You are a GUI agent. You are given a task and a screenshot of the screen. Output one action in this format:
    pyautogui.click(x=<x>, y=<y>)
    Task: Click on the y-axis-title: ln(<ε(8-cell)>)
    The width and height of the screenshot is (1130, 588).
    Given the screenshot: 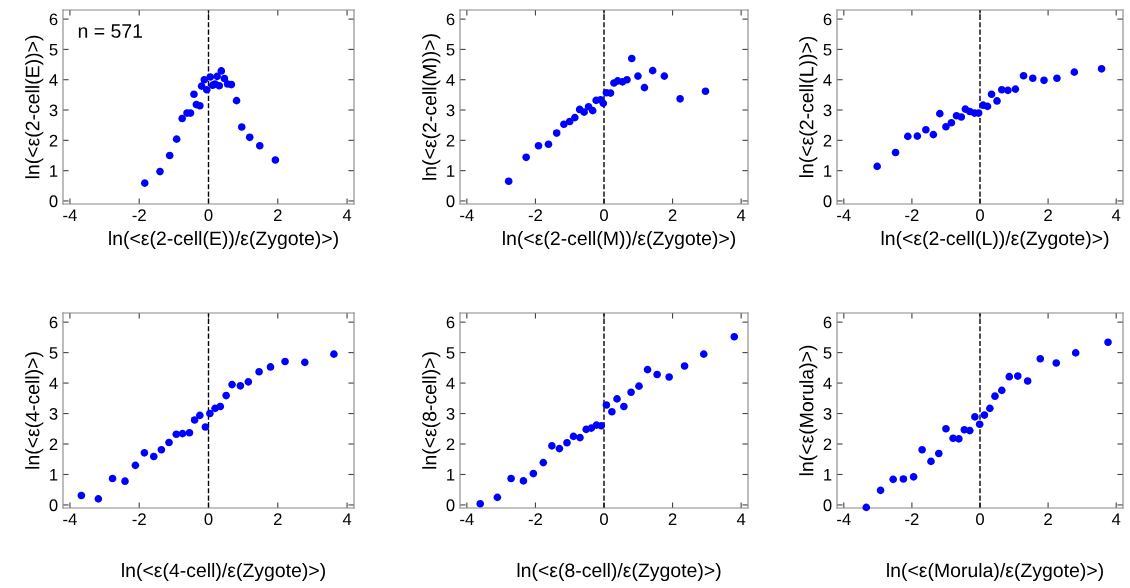 What is the action you would take?
    pyautogui.click(x=431, y=410)
    